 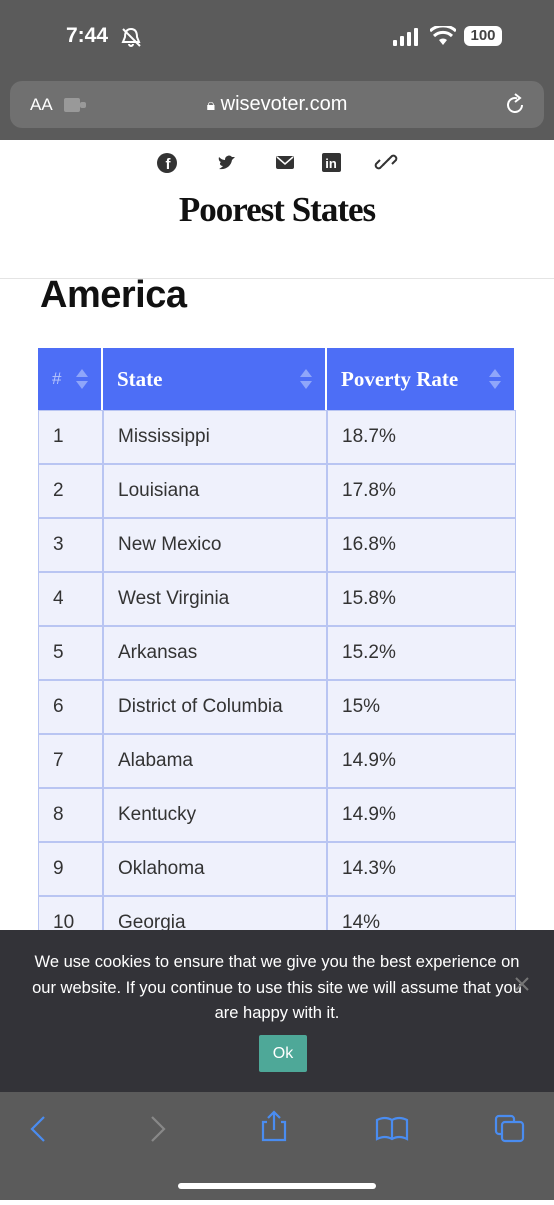 I want to click on state-cell: New Mexico, so click(x=215, y=545).